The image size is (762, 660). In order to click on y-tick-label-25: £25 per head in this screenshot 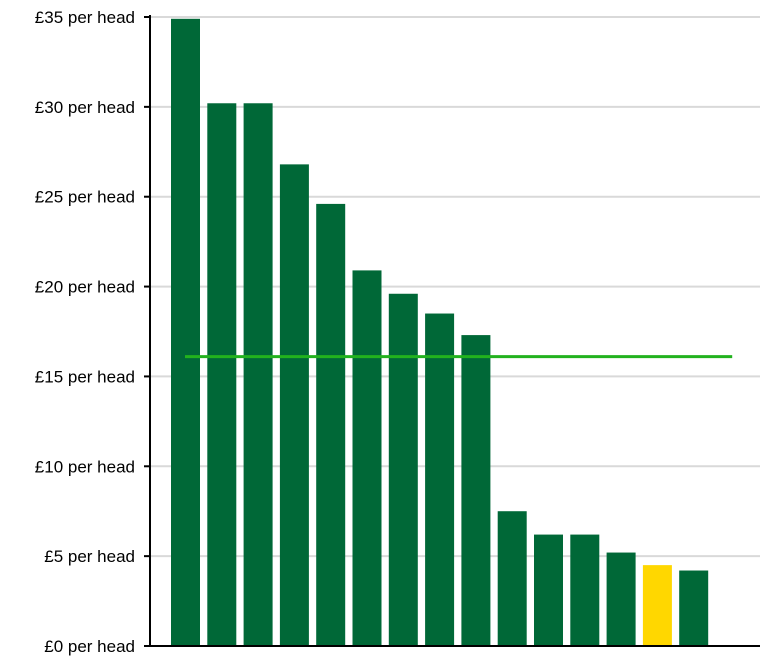, I will do `click(85, 197)`.